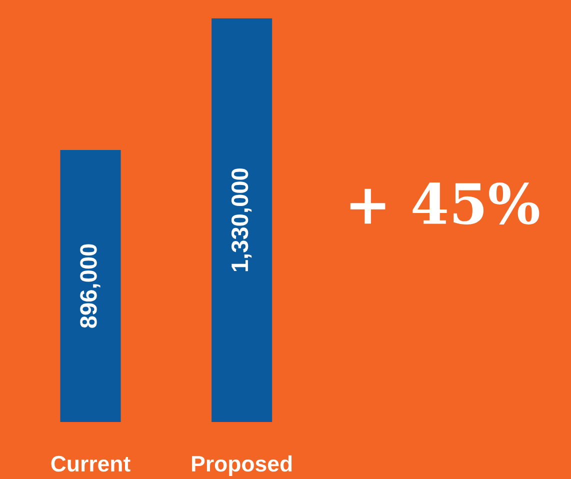  What do you see at coordinates (242, 465) in the screenshot?
I see `x-tick-label: Proposed` at bounding box center [242, 465].